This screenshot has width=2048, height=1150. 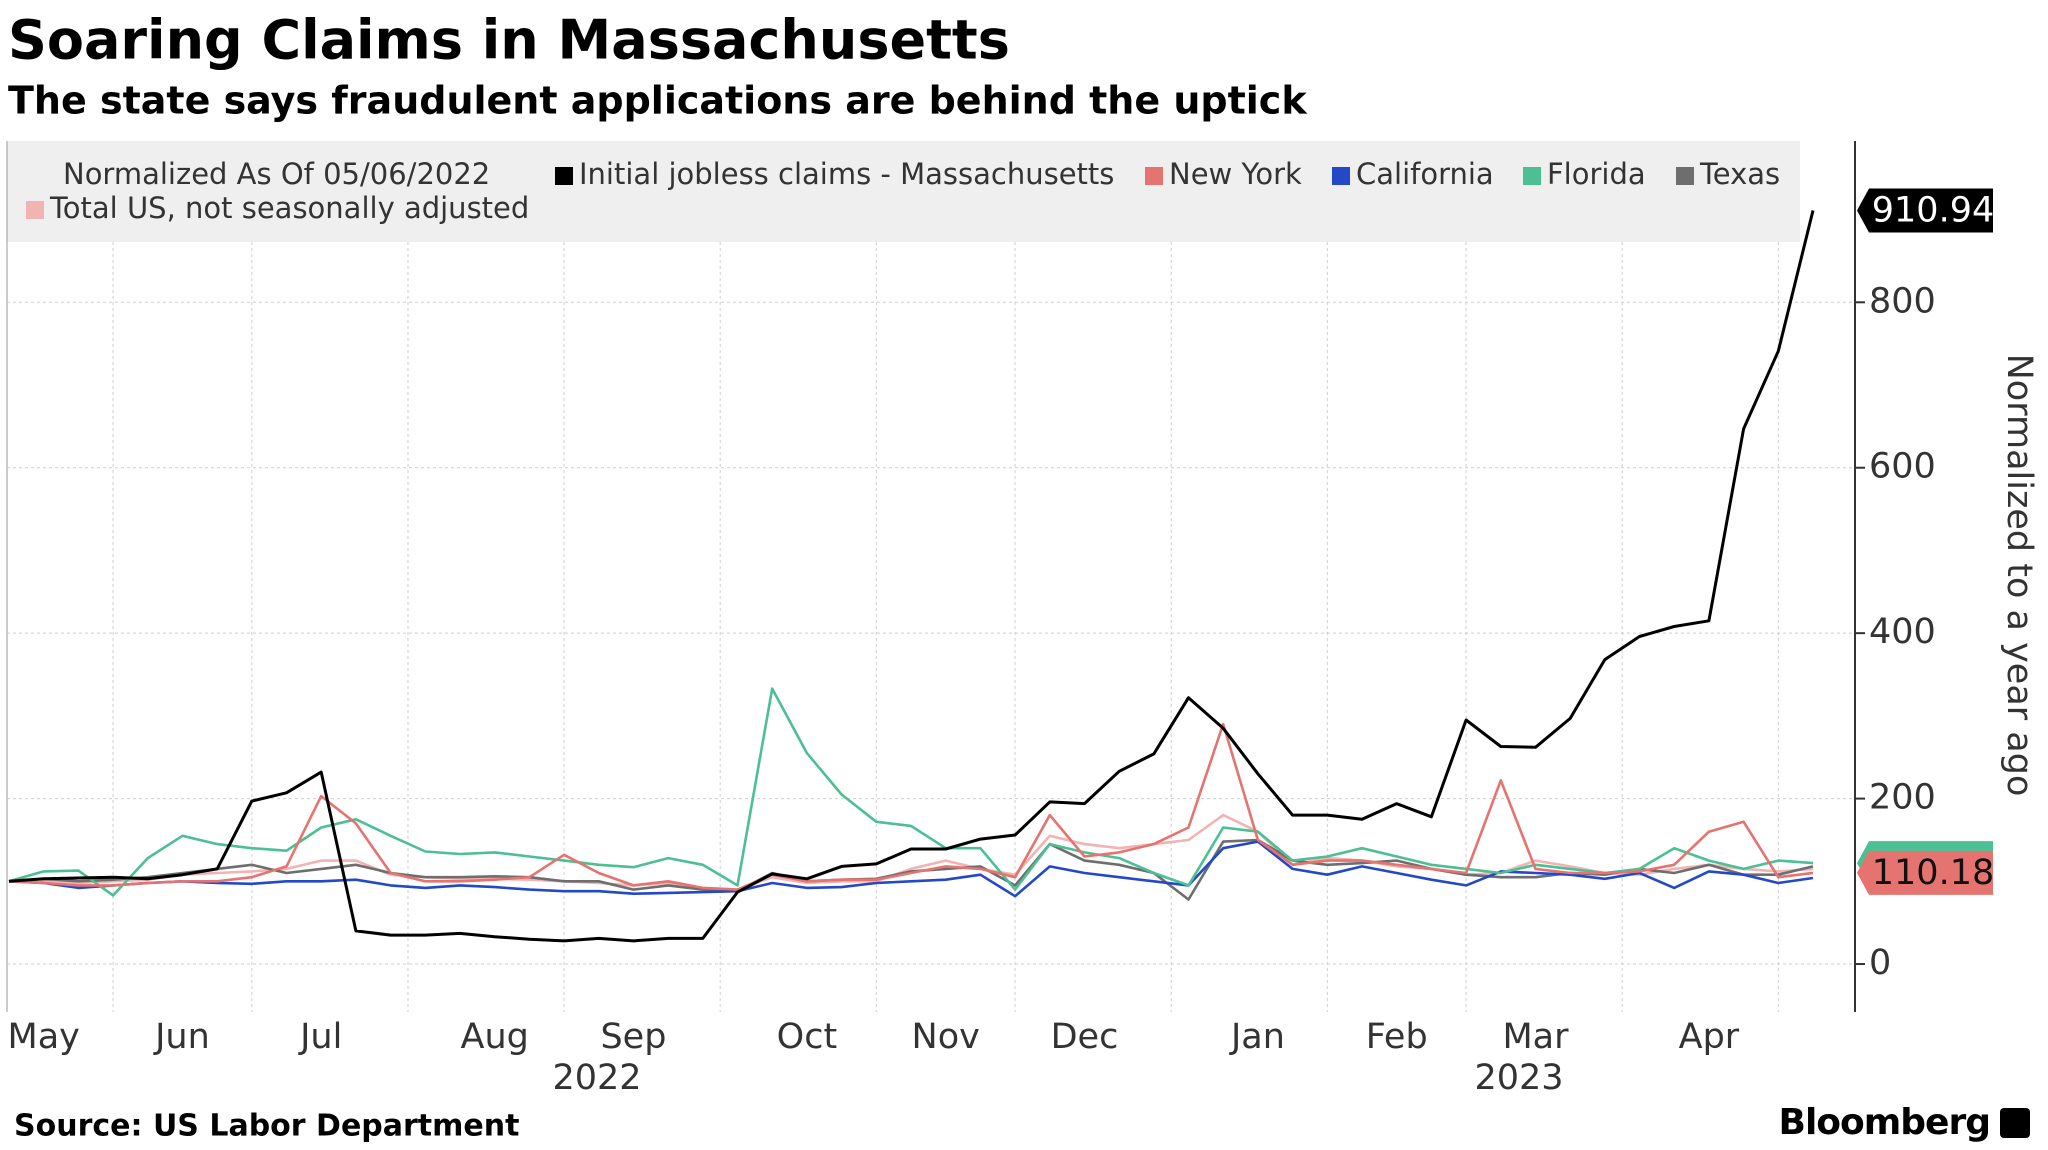 What do you see at coordinates (1596, 174) in the screenshot?
I see `legend-label: Florida` at bounding box center [1596, 174].